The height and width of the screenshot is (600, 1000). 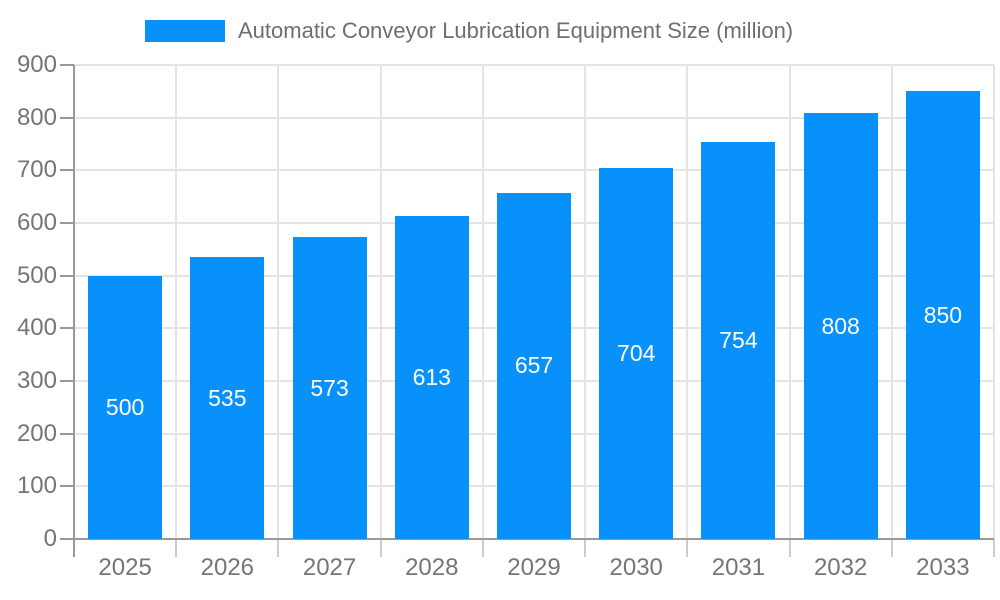 I want to click on y-axis-line, so click(x=74, y=311).